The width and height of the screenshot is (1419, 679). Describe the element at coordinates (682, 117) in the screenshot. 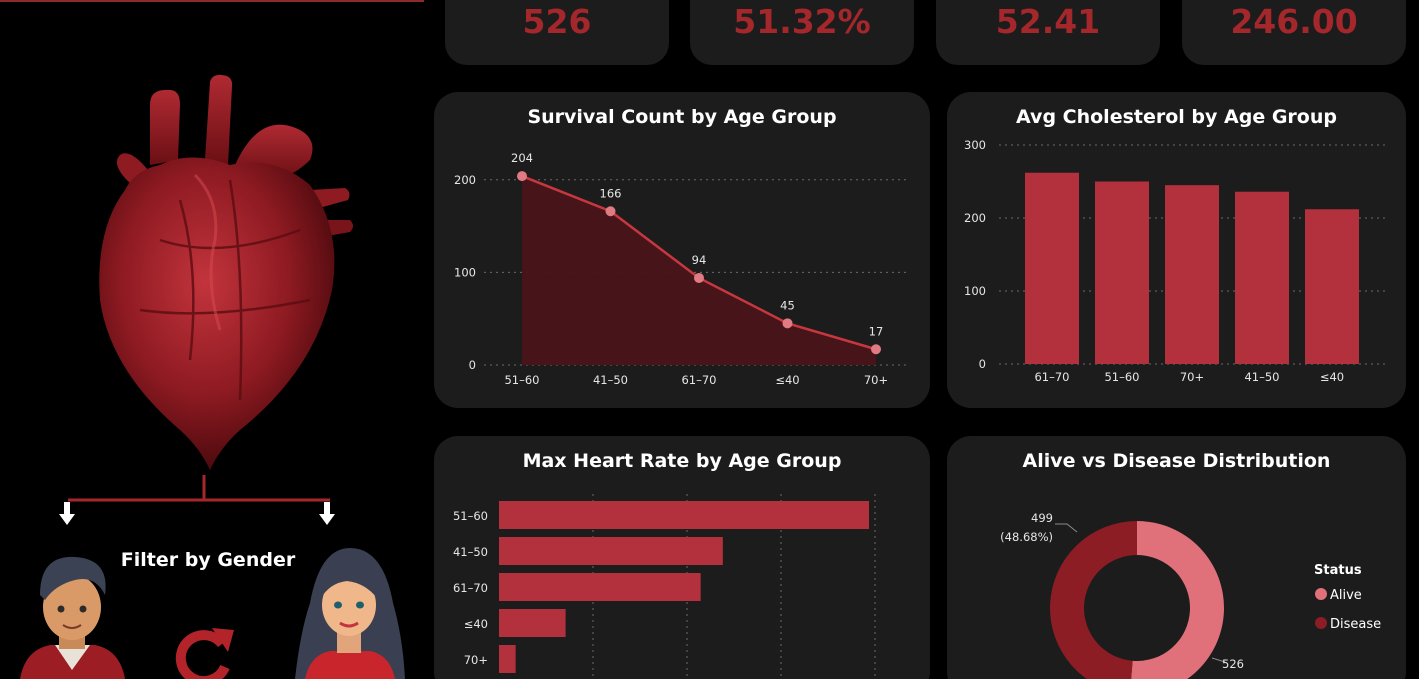

I see `chart-title: Survival Count by Age Group` at that location.